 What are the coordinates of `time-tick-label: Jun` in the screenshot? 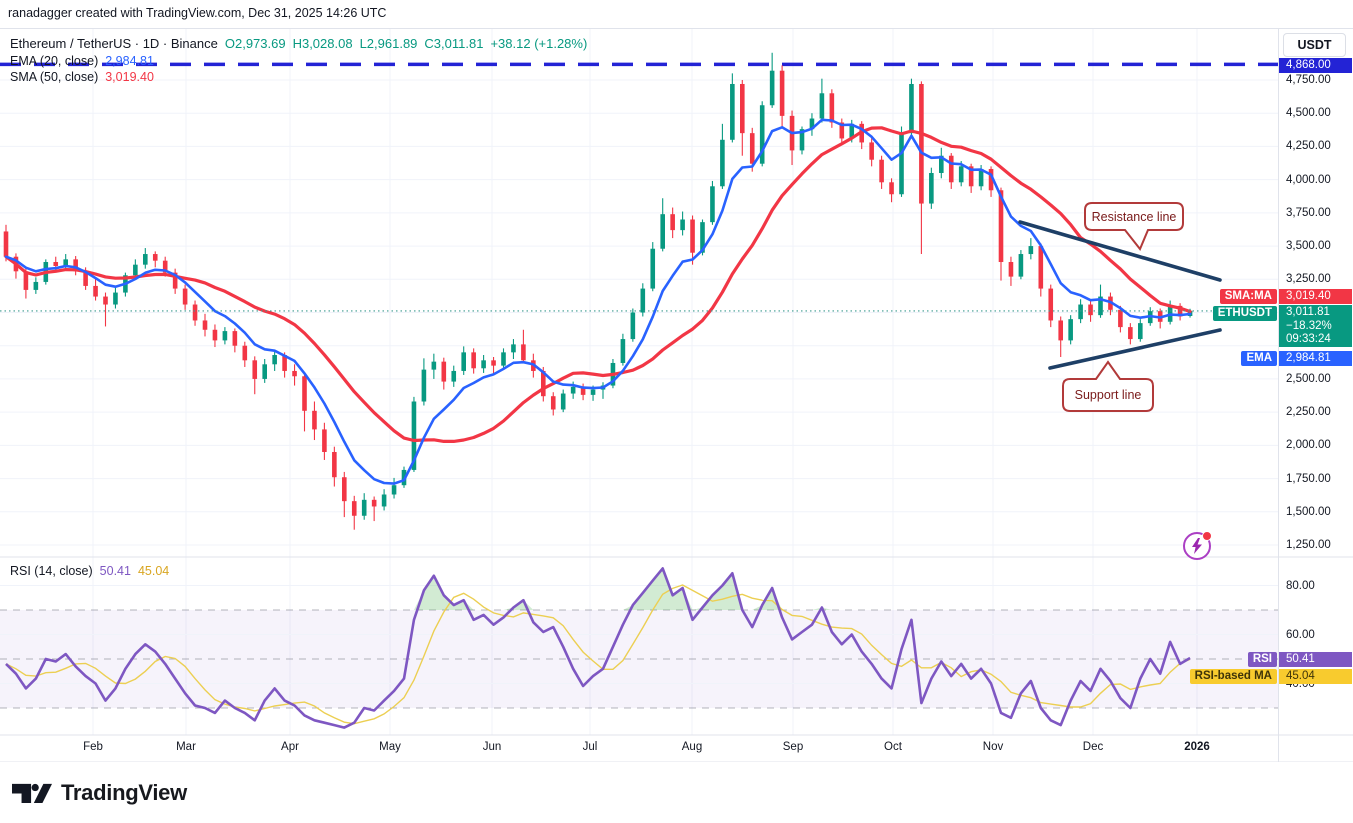 It's located at (492, 747).